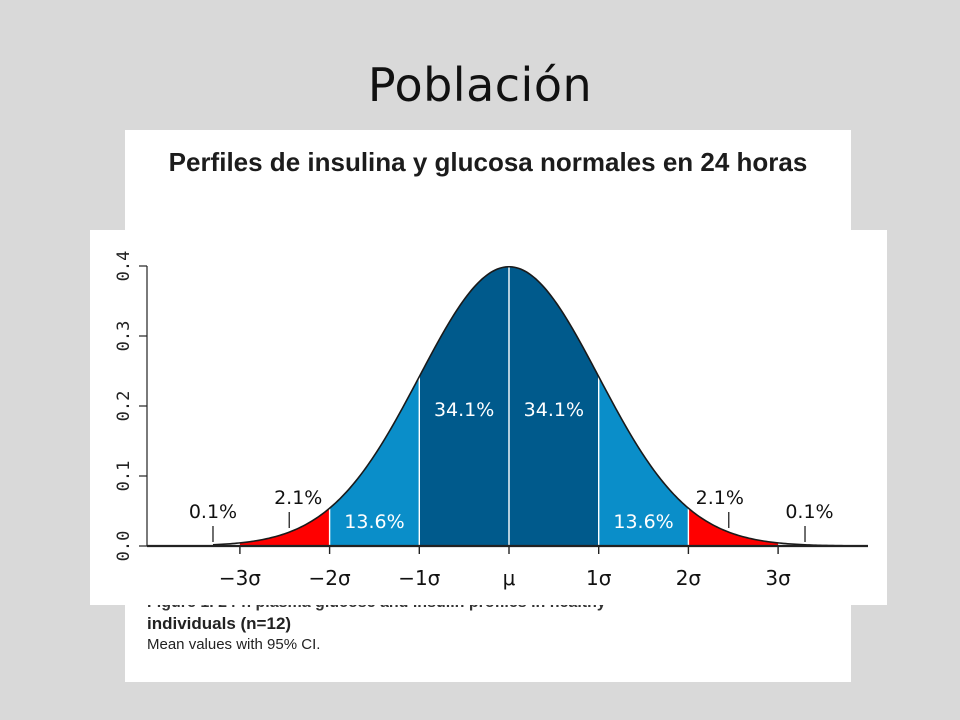 The image size is (960, 720). Describe the element at coordinates (599, 578) in the screenshot. I see `x-tick-label: 1σ` at that location.